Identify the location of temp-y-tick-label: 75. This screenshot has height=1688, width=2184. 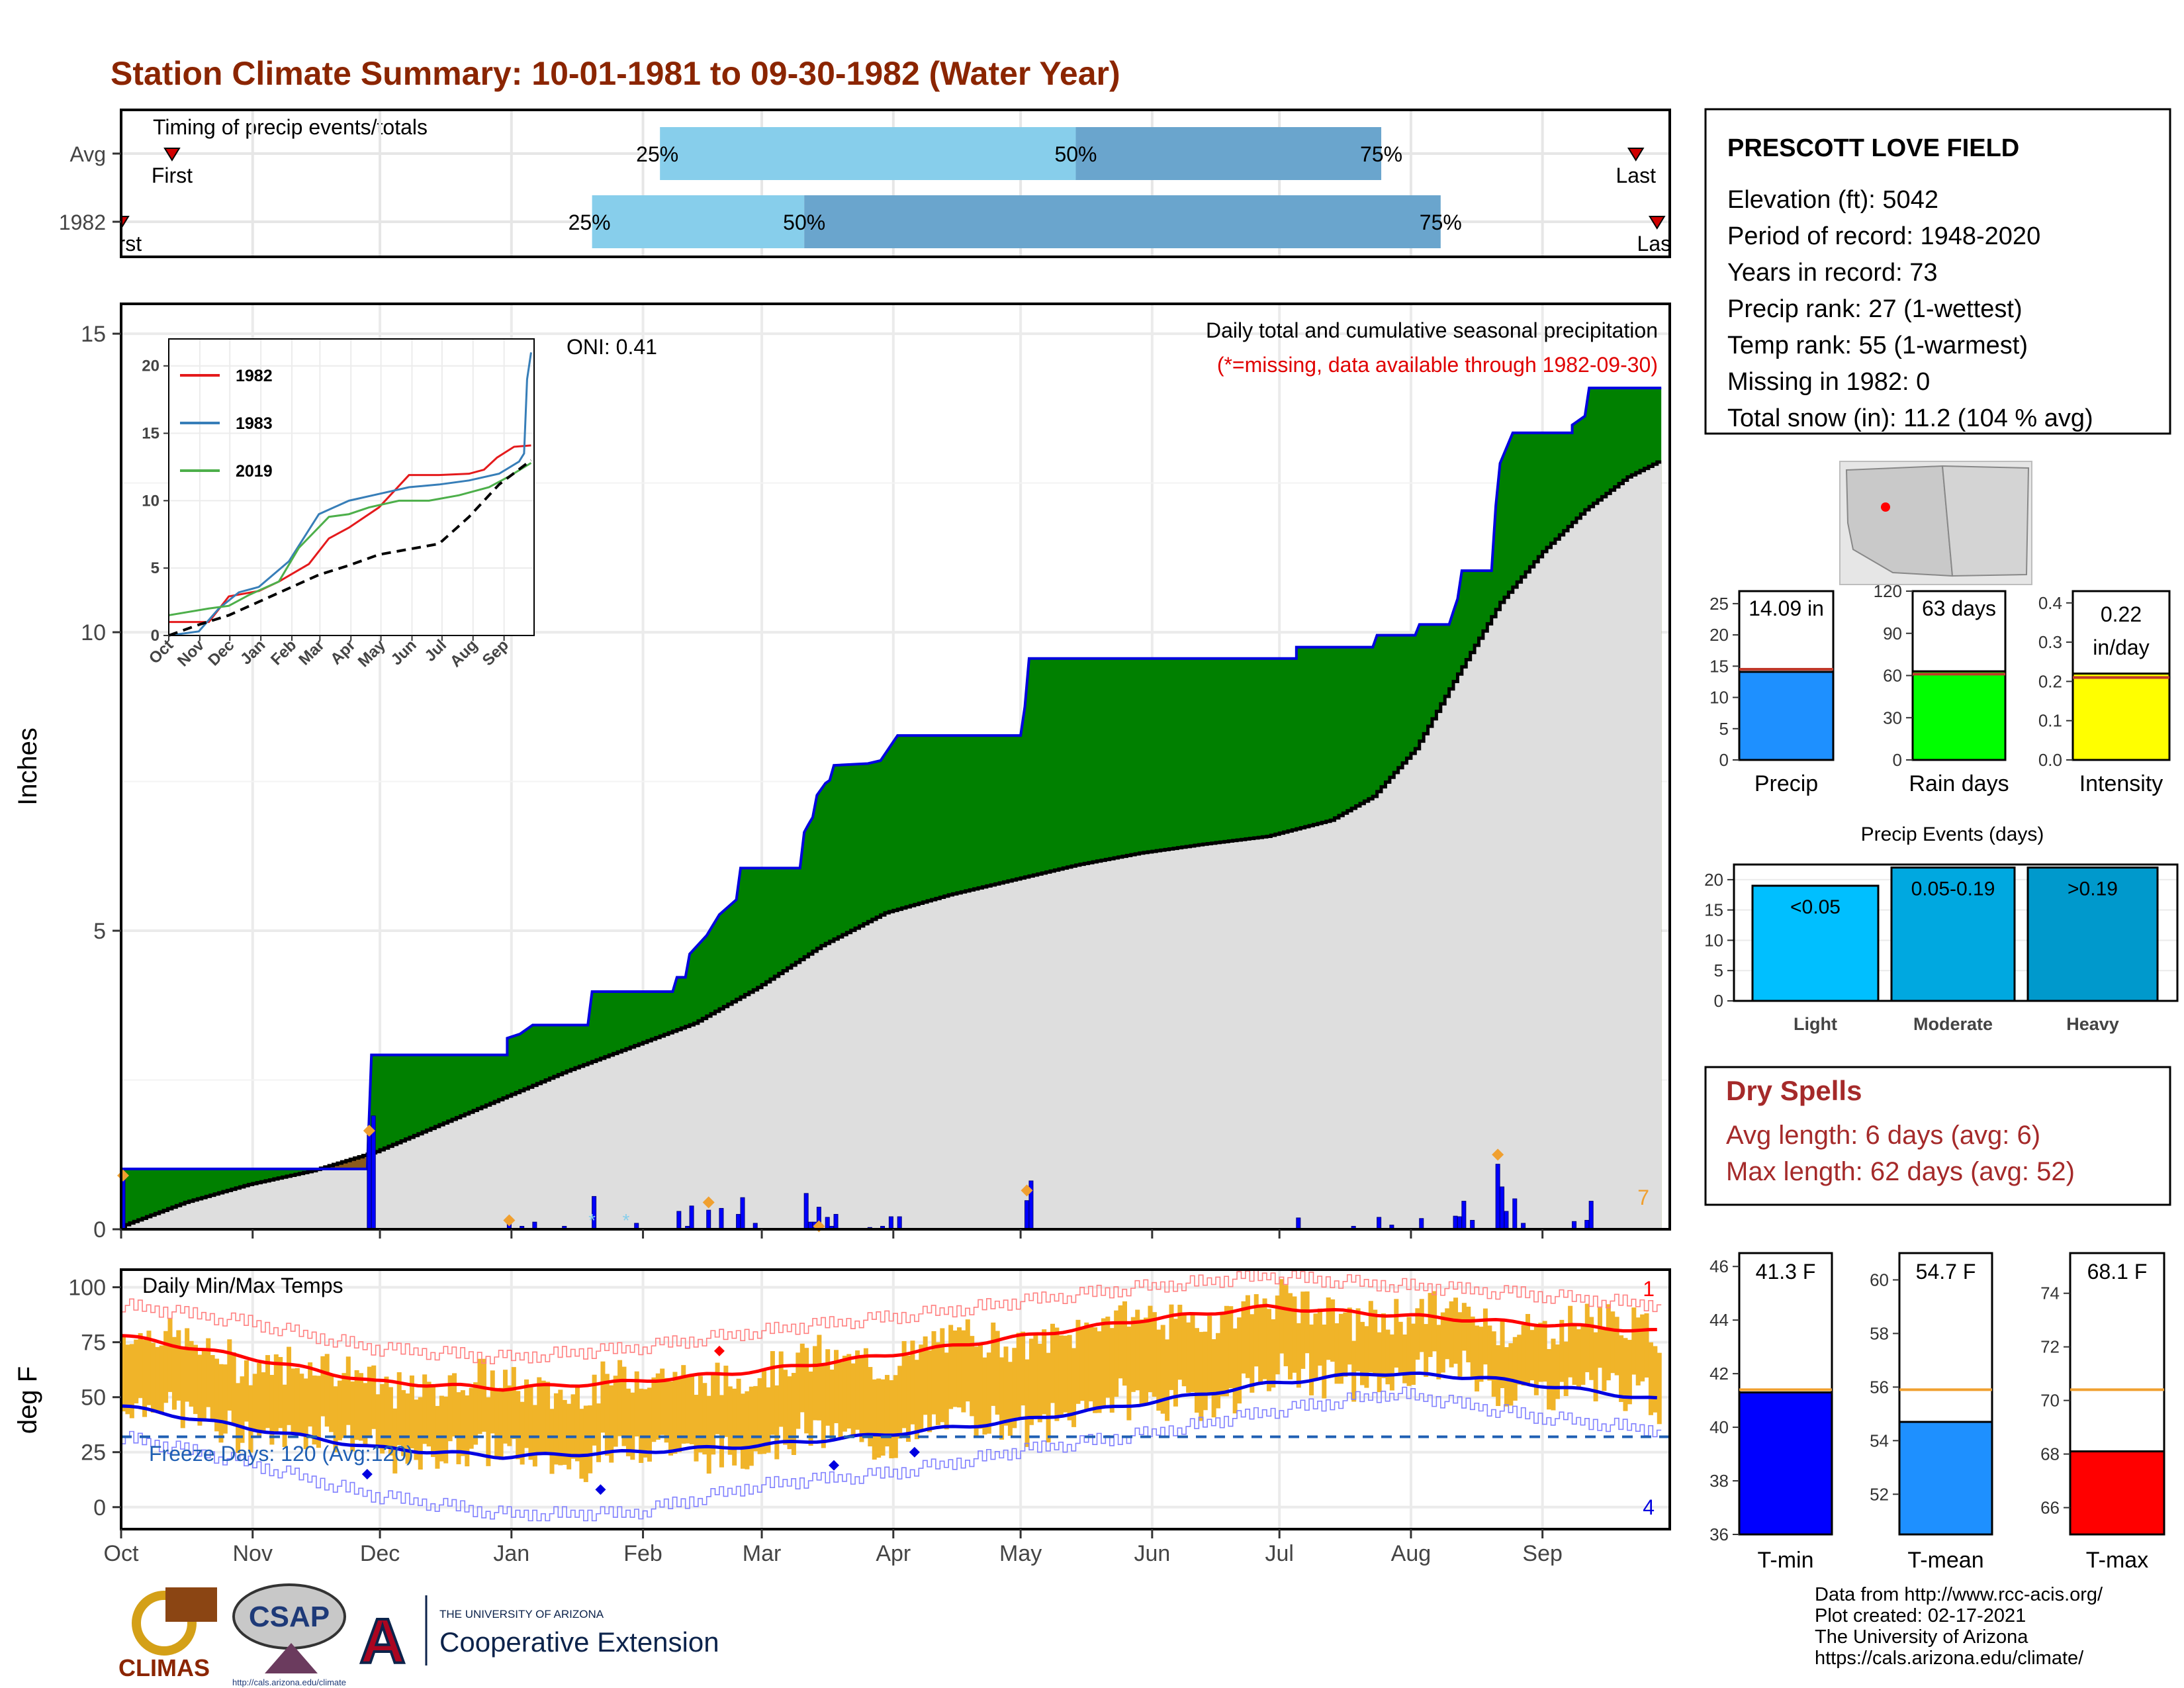
(93, 1343).